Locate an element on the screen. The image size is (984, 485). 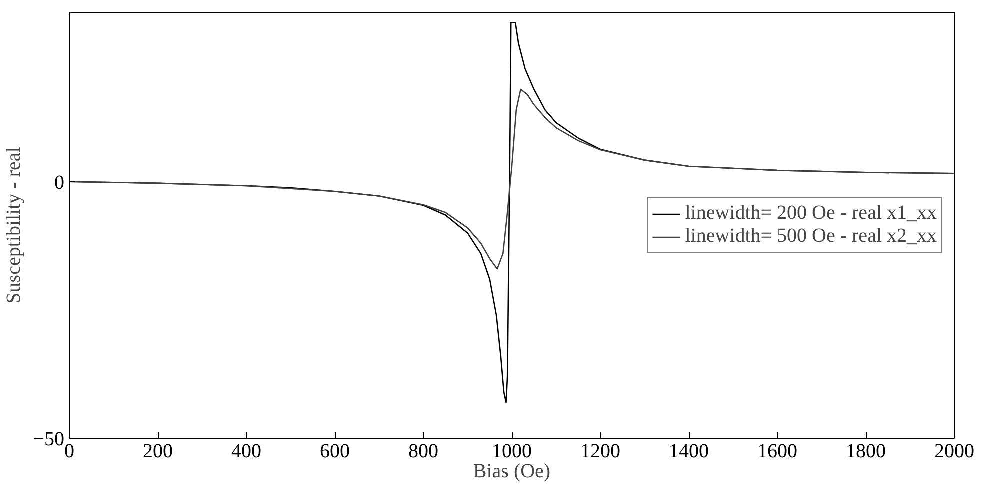
x-axis-title: Bias (Oe) is located at coordinates (512, 471).